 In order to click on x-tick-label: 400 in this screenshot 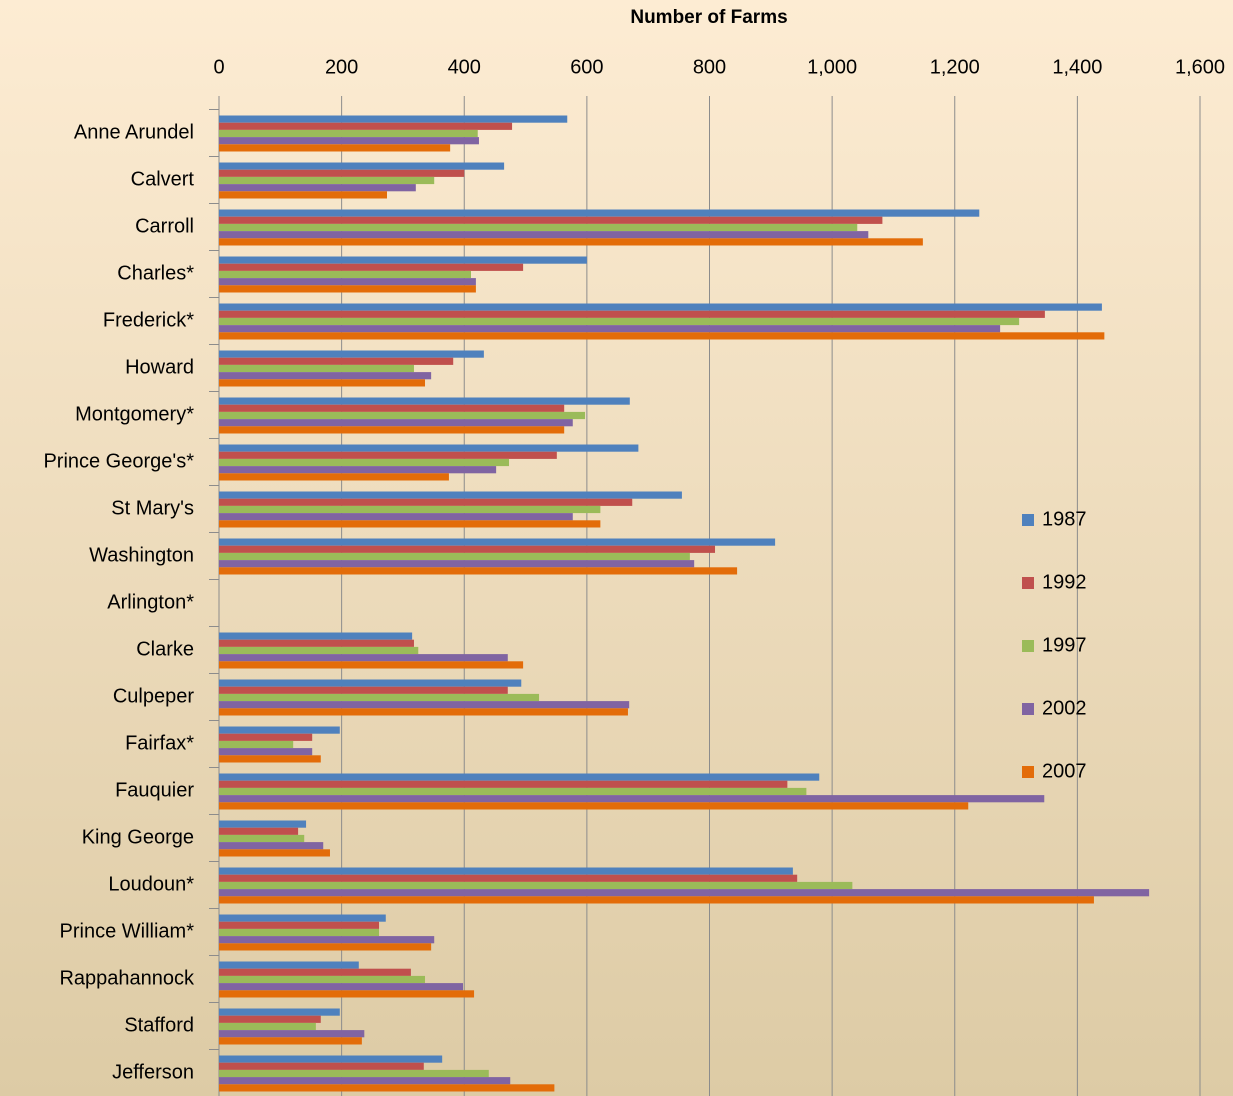, I will do `click(464, 67)`.